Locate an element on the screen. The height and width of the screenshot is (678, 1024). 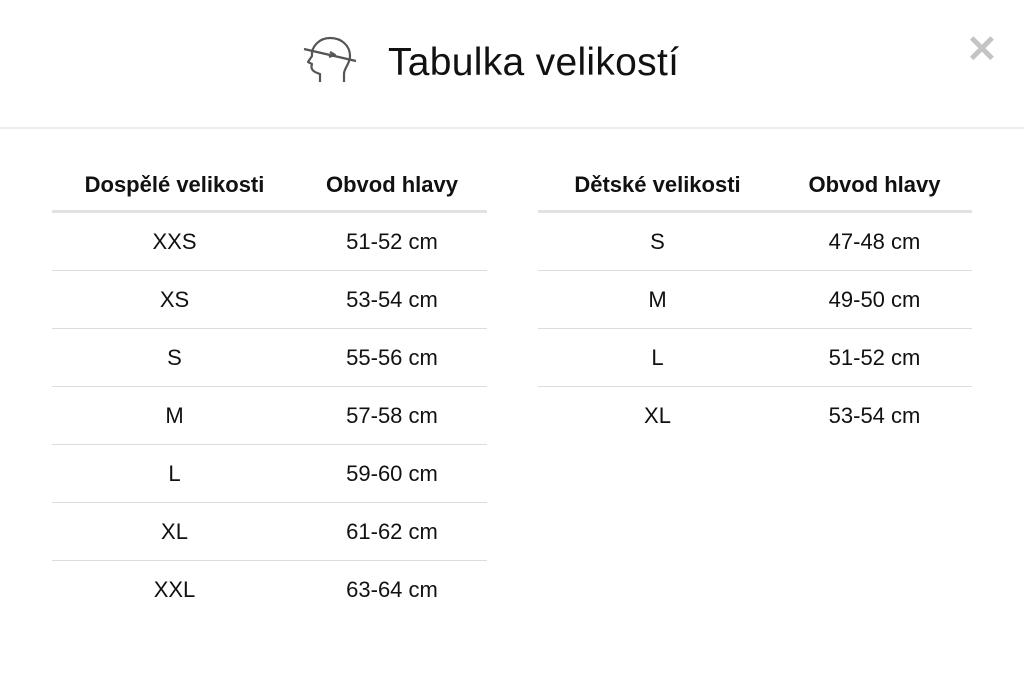
circumference-cell: 59-60 cm is located at coordinates (392, 473).